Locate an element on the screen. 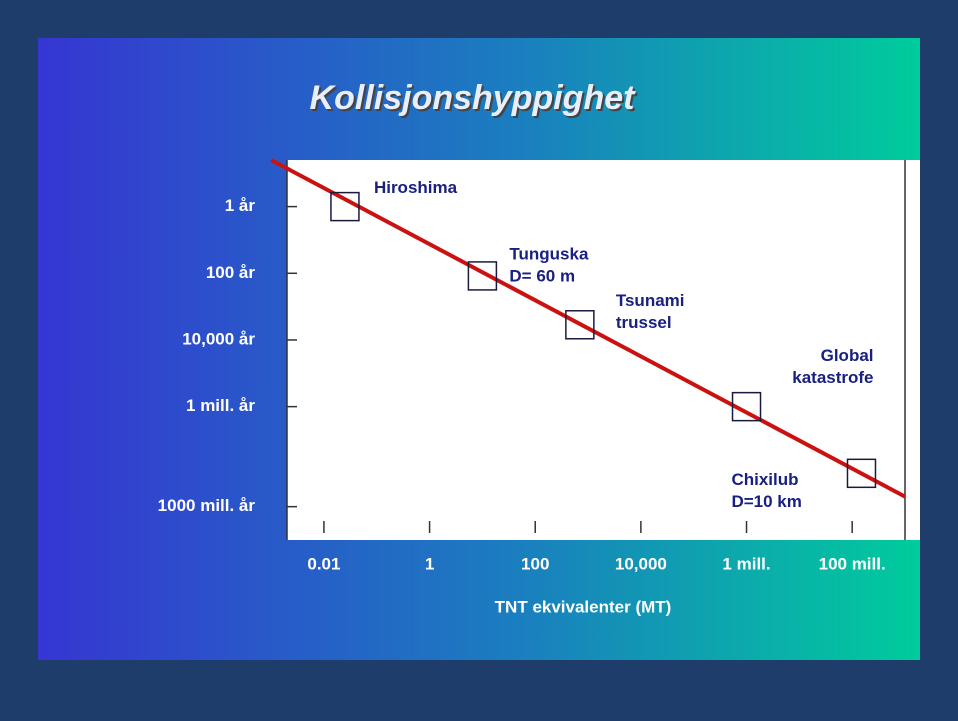 The height and width of the screenshot is (721, 958). y-tick-label: 1000 mill. år is located at coordinates (207, 505).